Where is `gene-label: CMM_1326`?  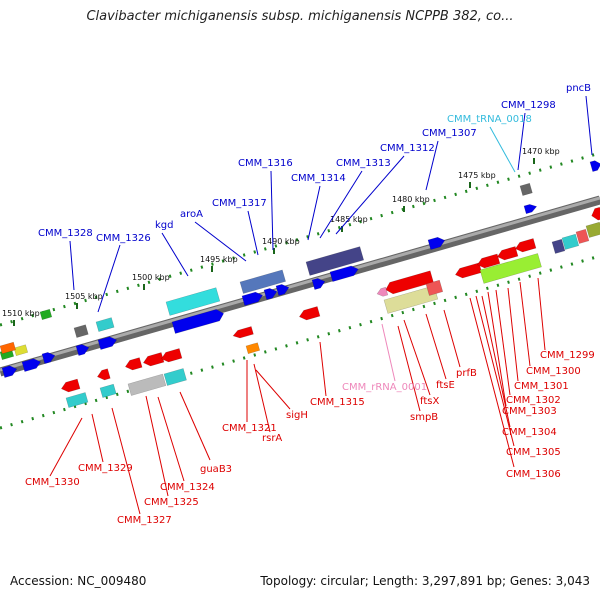 gene-label: CMM_1326 is located at coordinates (123, 238).